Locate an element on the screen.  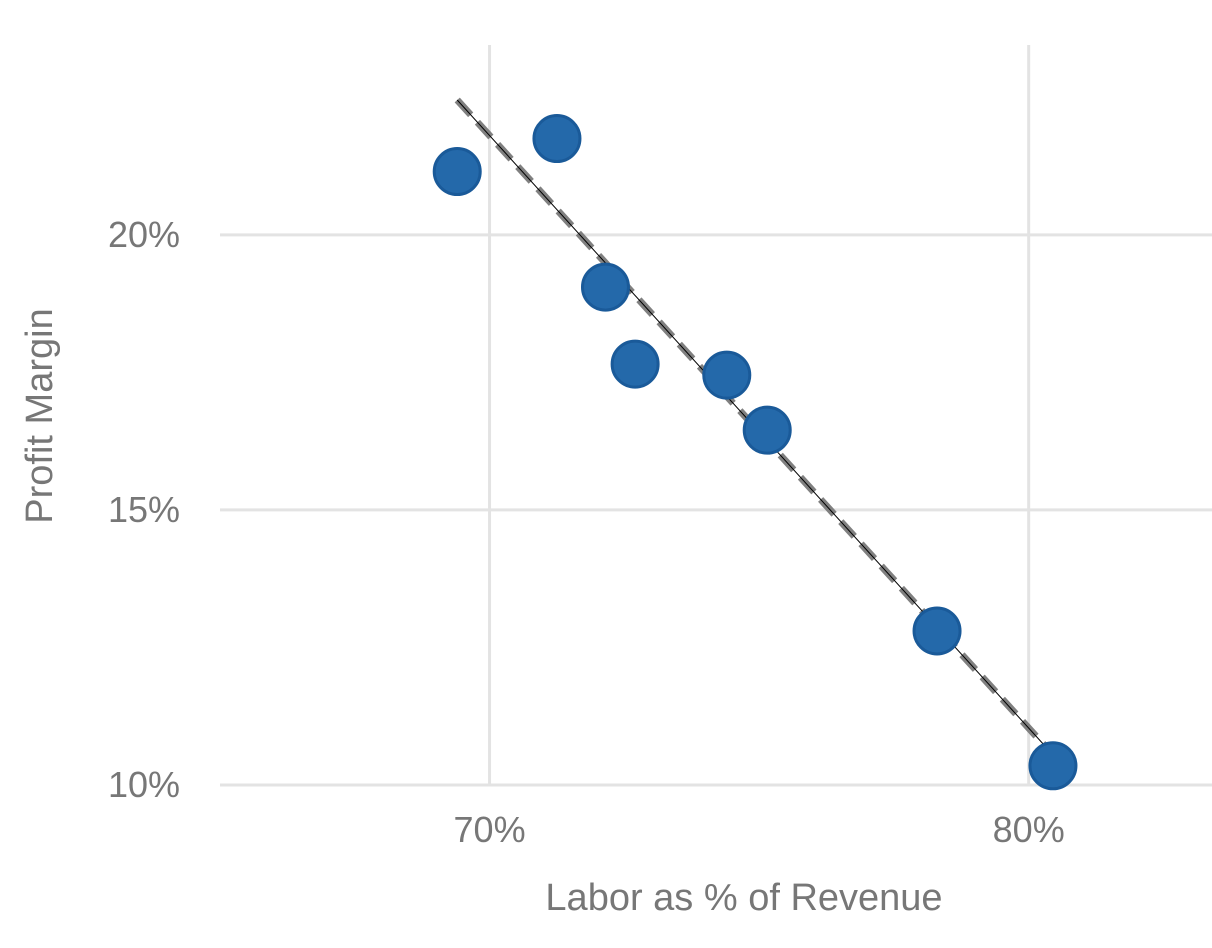
x-tick-label: 70% is located at coordinates (490, 829).